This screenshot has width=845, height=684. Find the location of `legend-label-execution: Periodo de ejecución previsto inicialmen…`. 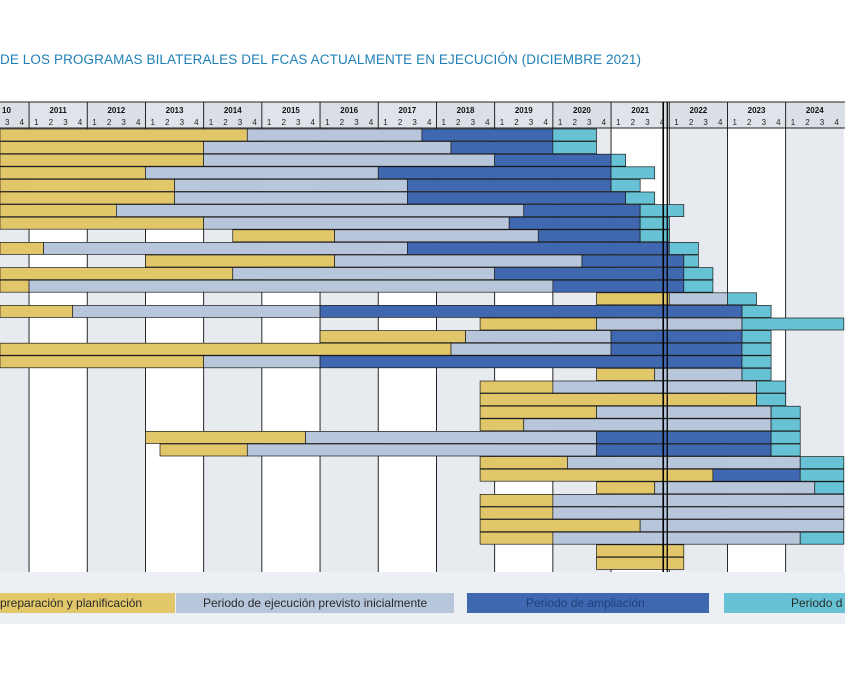

legend-label-execution: Periodo de ejecución previsto inicialmen… is located at coordinates (315, 603).